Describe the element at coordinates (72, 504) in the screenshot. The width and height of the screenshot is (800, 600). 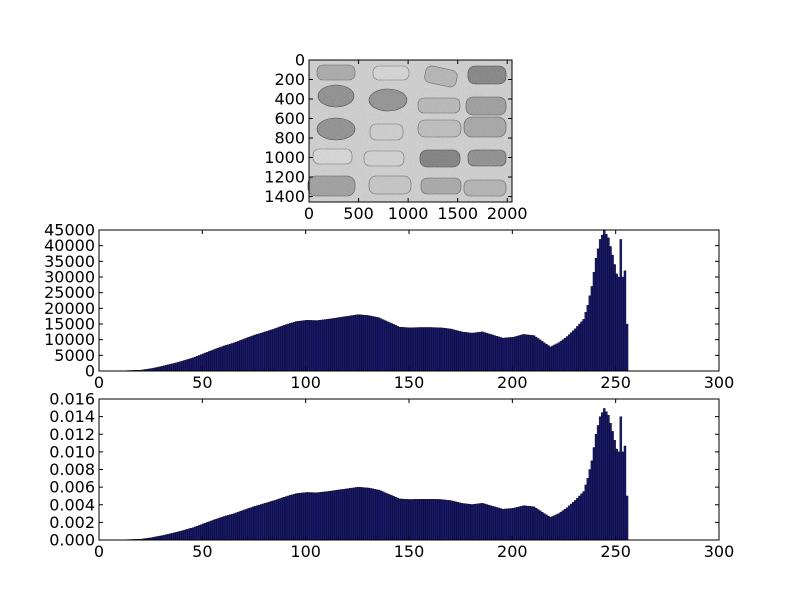
I see `y-tick-label: 0.004` at that location.